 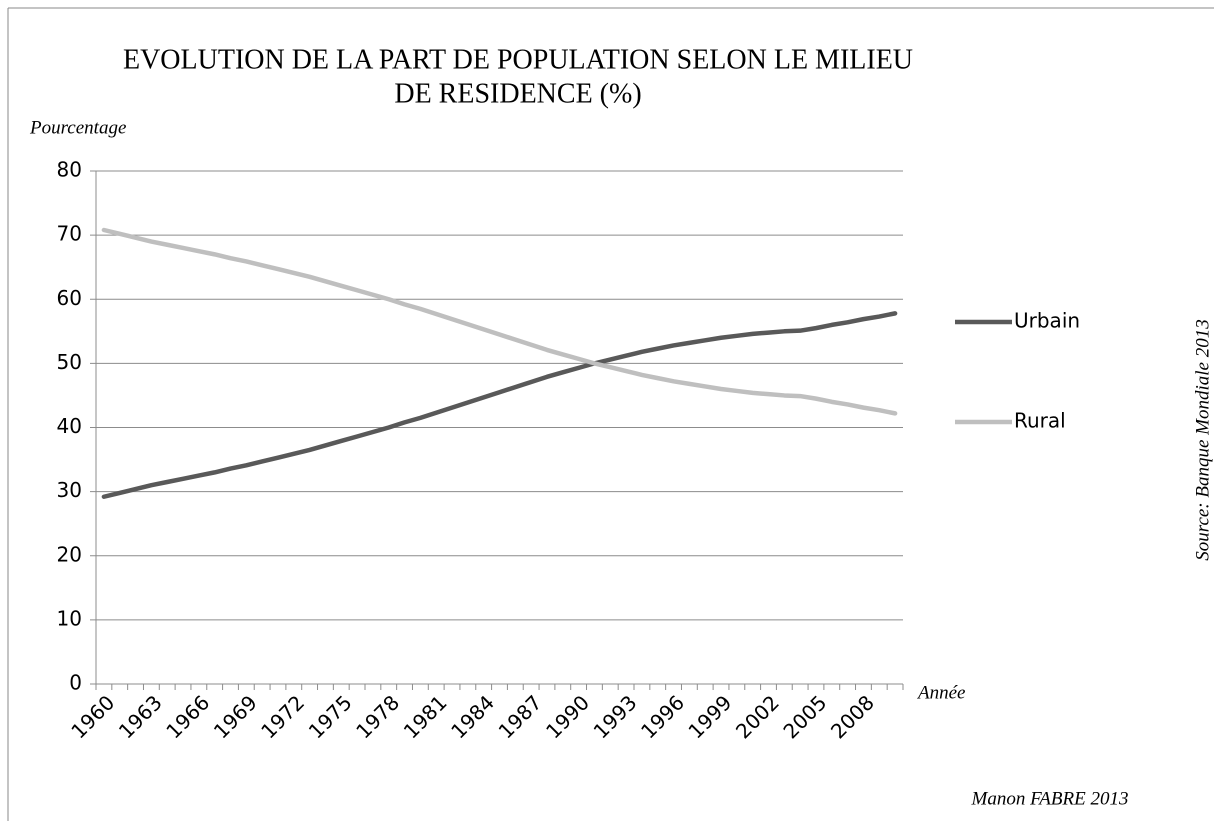 What do you see at coordinates (517, 93) in the screenshot?
I see `chart-title: DE RESIDENCE (%)` at bounding box center [517, 93].